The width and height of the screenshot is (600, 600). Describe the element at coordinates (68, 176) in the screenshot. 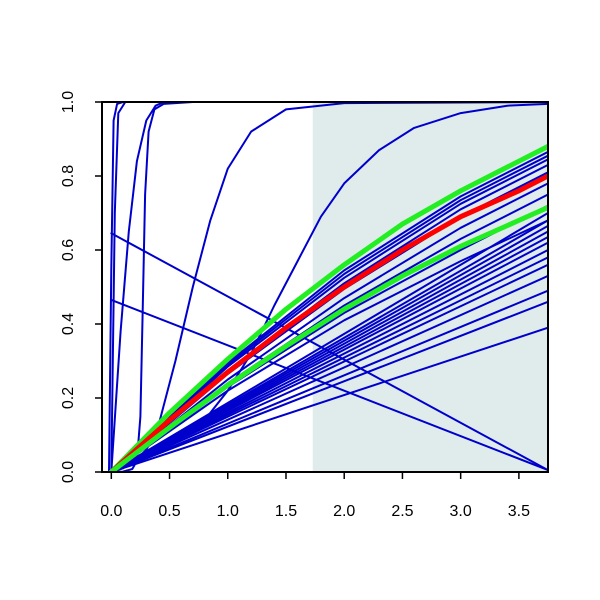

I see `y-tick-label: 0.8` at that location.